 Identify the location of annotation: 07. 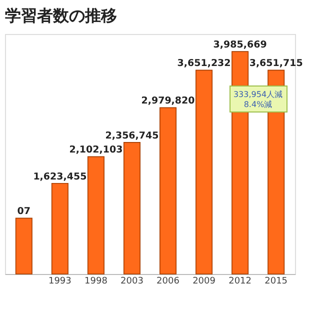
(24, 212).